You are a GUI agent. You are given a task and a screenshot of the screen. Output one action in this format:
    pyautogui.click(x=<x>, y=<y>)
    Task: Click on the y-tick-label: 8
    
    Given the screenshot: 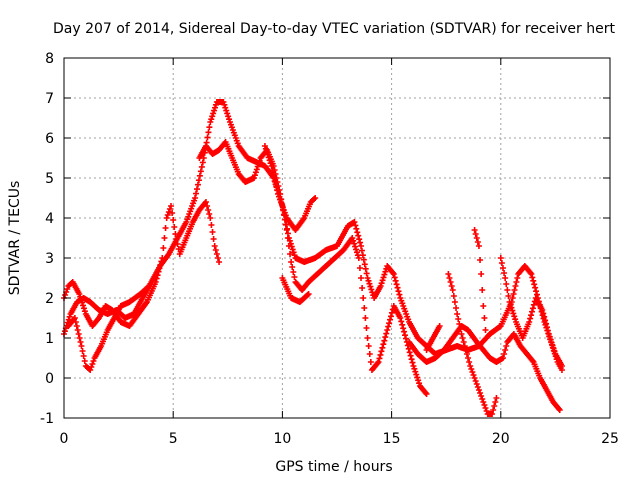 What is the action you would take?
    pyautogui.click(x=49, y=59)
    